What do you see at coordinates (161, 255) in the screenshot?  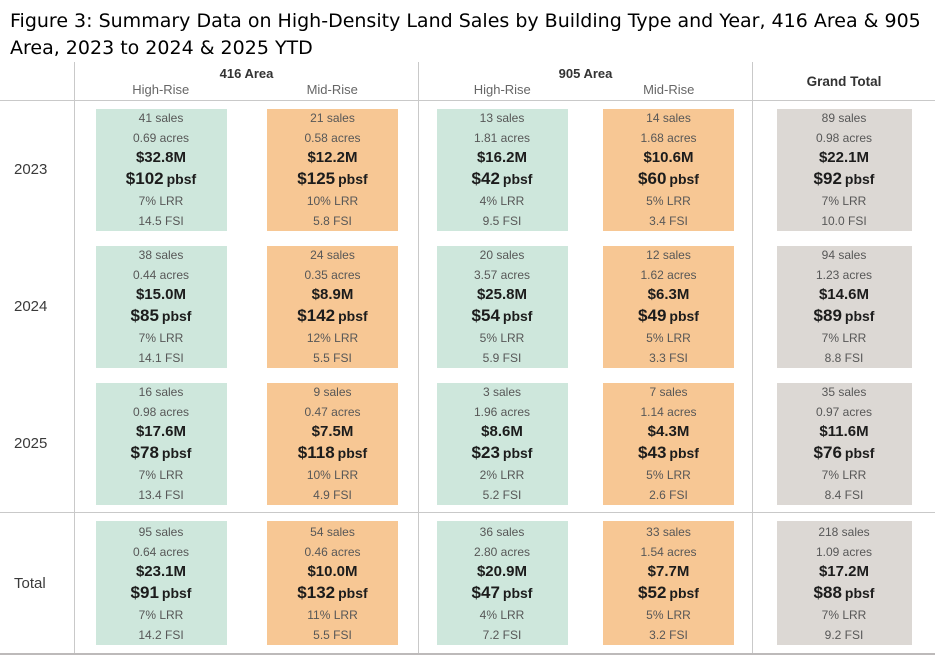 I see `sales-line: 38 sales` at bounding box center [161, 255].